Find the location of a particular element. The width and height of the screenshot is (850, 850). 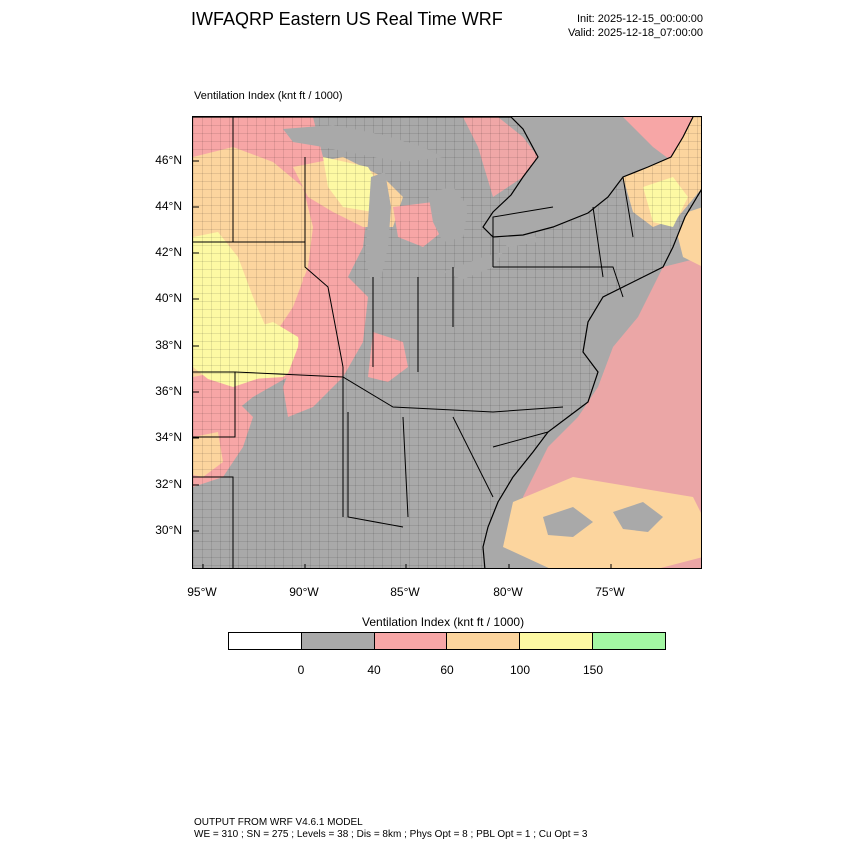

lat-label-42: 42°N is located at coordinates (168, 252).